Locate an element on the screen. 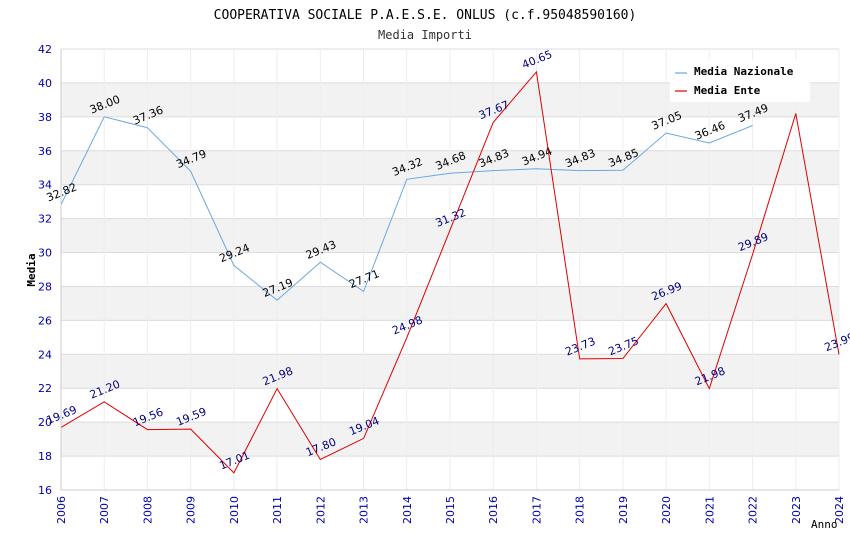 The height and width of the screenshot is (550, 850). x-tick-label: 2007 is located at coordinates (104, 510).